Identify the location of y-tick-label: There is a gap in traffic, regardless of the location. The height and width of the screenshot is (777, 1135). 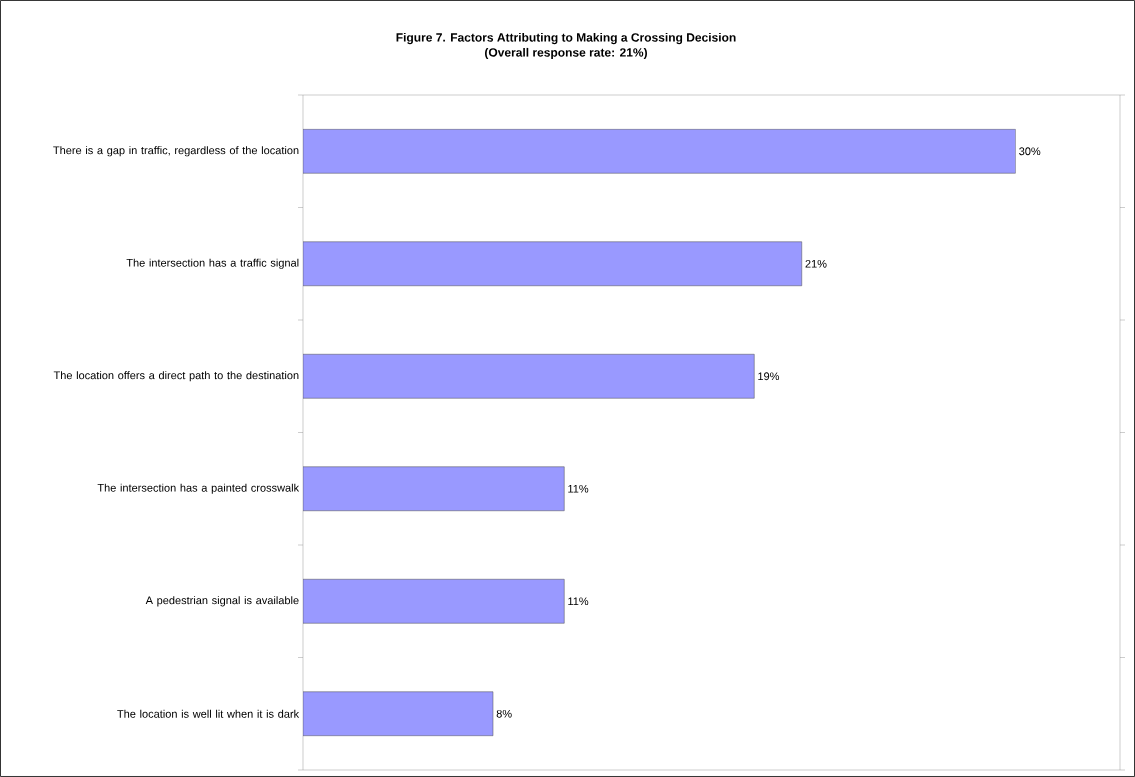
(176, 151).